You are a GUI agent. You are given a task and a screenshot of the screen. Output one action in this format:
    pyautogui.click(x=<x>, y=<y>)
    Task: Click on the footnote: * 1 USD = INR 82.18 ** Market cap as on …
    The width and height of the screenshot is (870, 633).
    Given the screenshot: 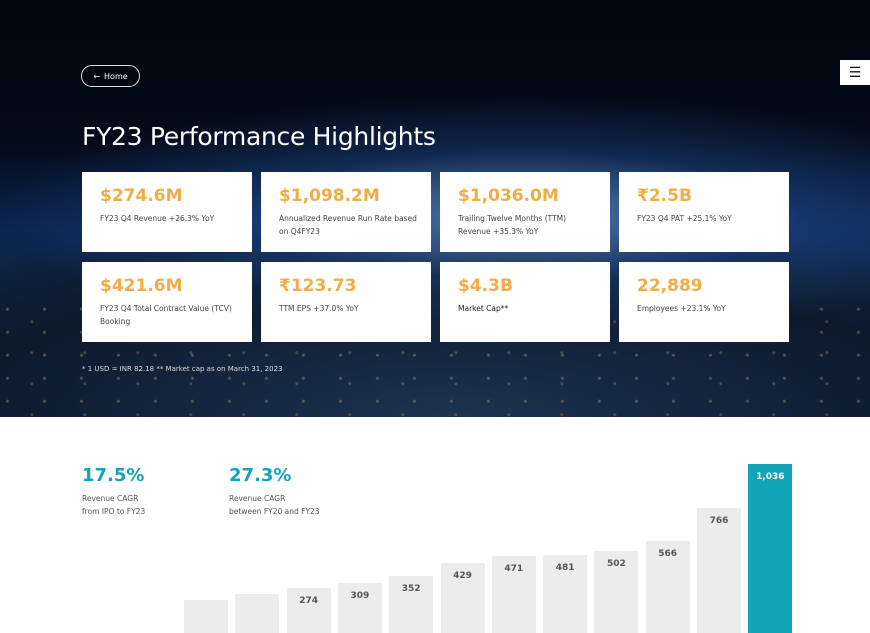 What is the action you would take?
    pyautogui.click(x=182, y=369)
    